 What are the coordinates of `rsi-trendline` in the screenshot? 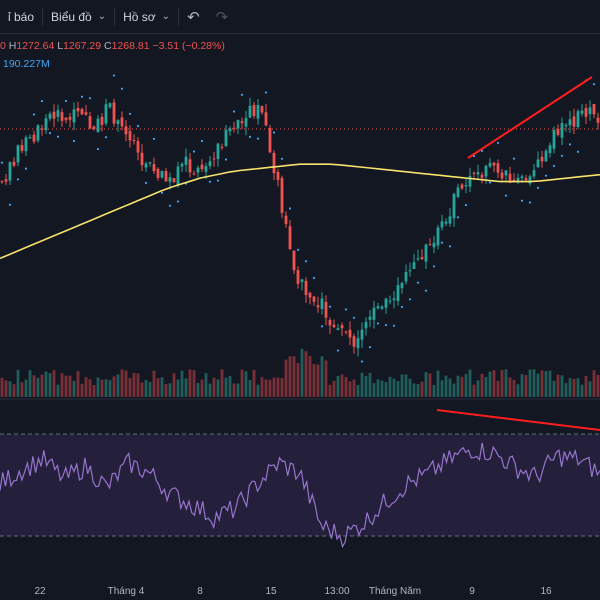 It's located at (518, 420).